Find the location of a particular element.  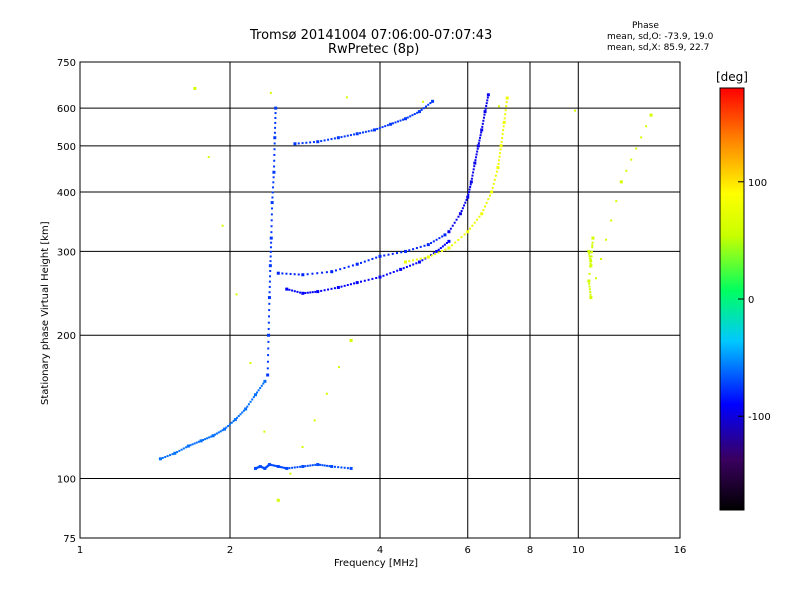

colorbar-ticks: 100 0 -100 is located at coordinates (754, 300).